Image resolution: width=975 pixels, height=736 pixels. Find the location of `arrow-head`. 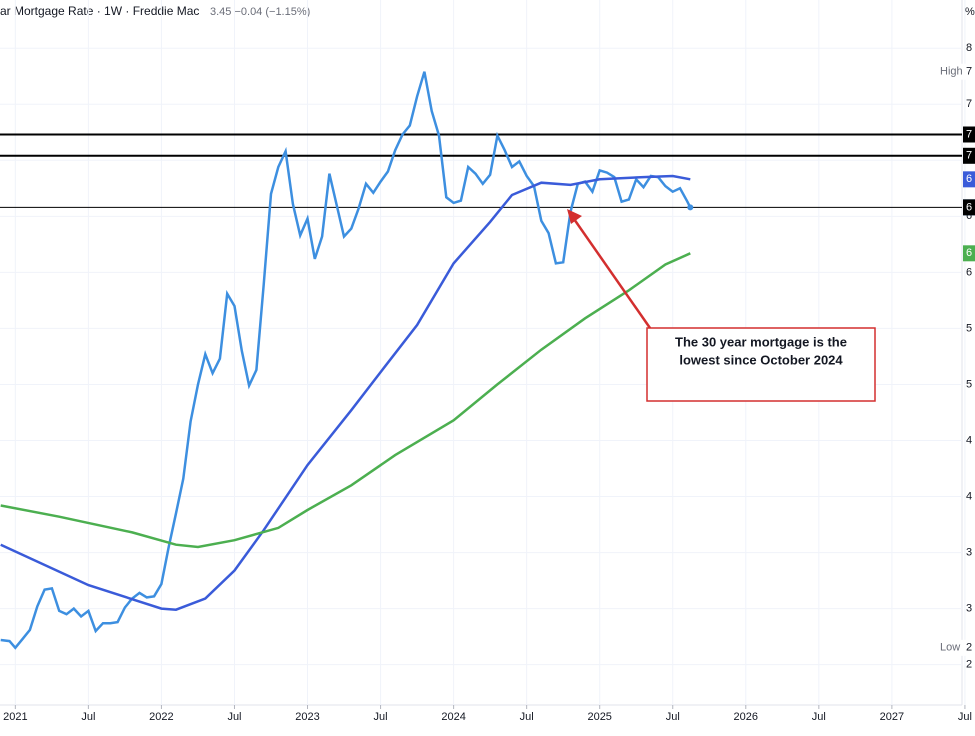

arrow-head is located at coordinates (574, 216).